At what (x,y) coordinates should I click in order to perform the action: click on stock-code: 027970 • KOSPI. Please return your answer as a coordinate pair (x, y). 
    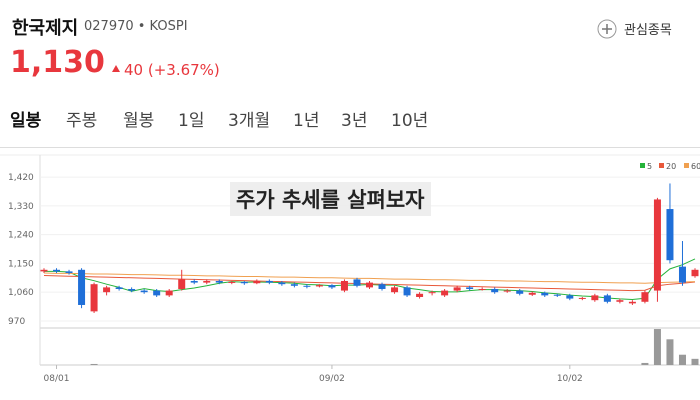
    Looking at the image, I should click on (136, 26).